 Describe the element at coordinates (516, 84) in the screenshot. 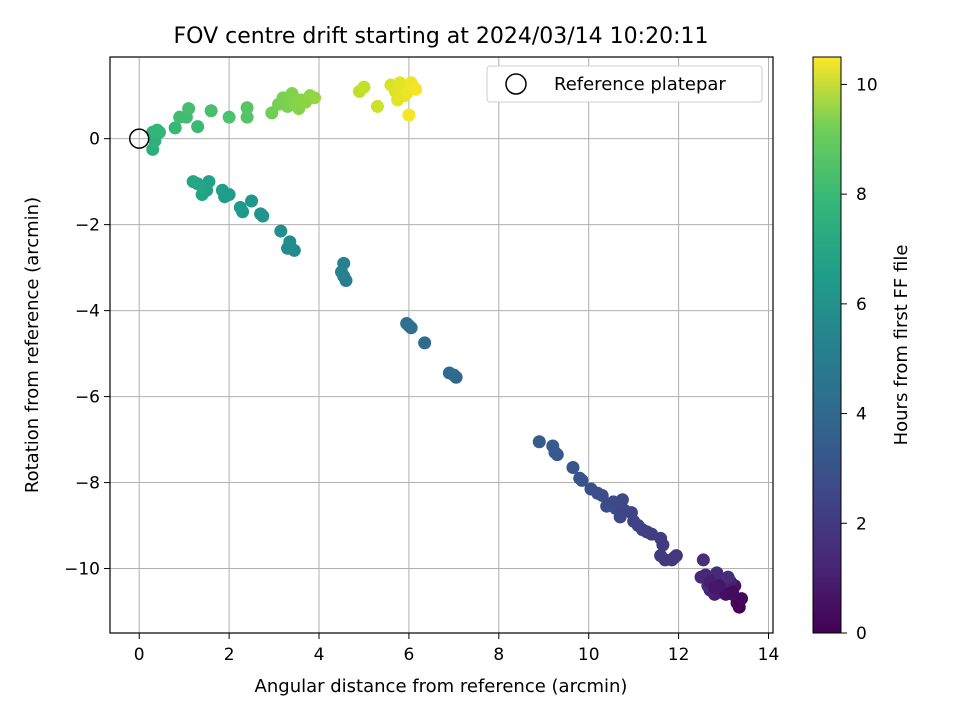

I see `legend-marker-reference` at that location.